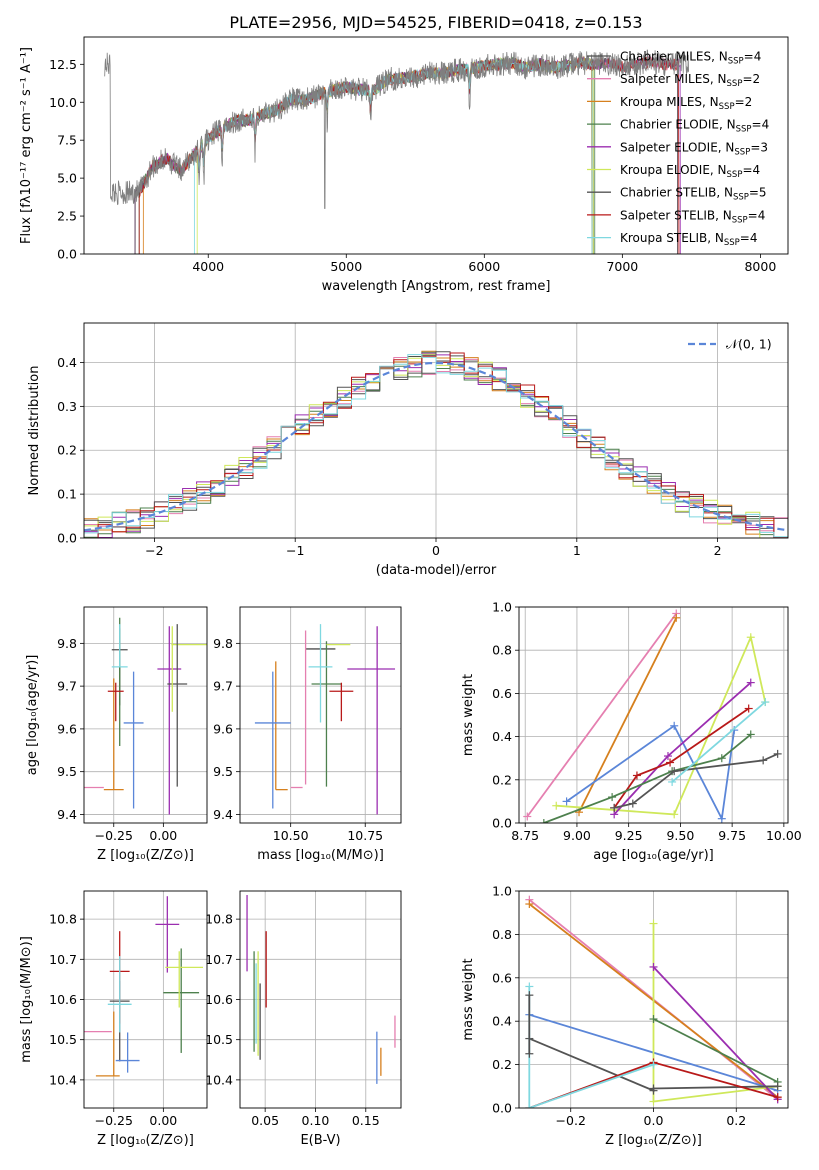 This screenshot has height=1170, width=819. Describe the element at coordinates (673, 170) in the screenshot. I see `legend-label: Kroupa ELODIE, N` at that location.